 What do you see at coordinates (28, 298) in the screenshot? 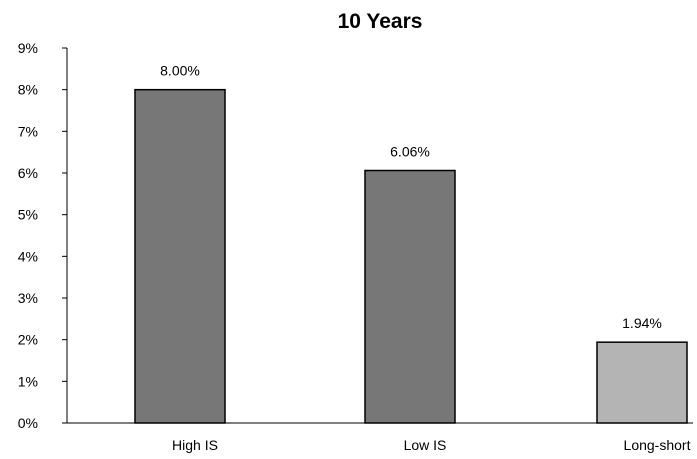
I see `y-tick-label: 3%` at bounding box center [28, 298].